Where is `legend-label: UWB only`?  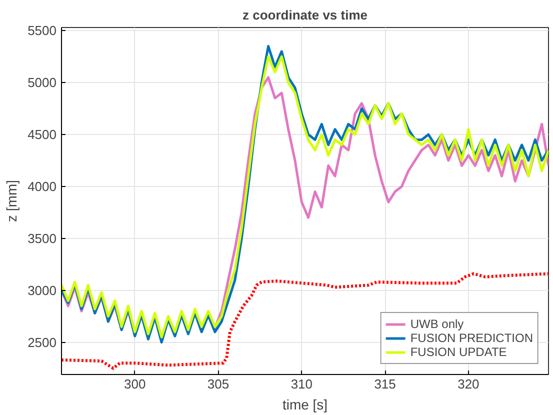
legend-label: UWB only is located at coordinates (437, 324).